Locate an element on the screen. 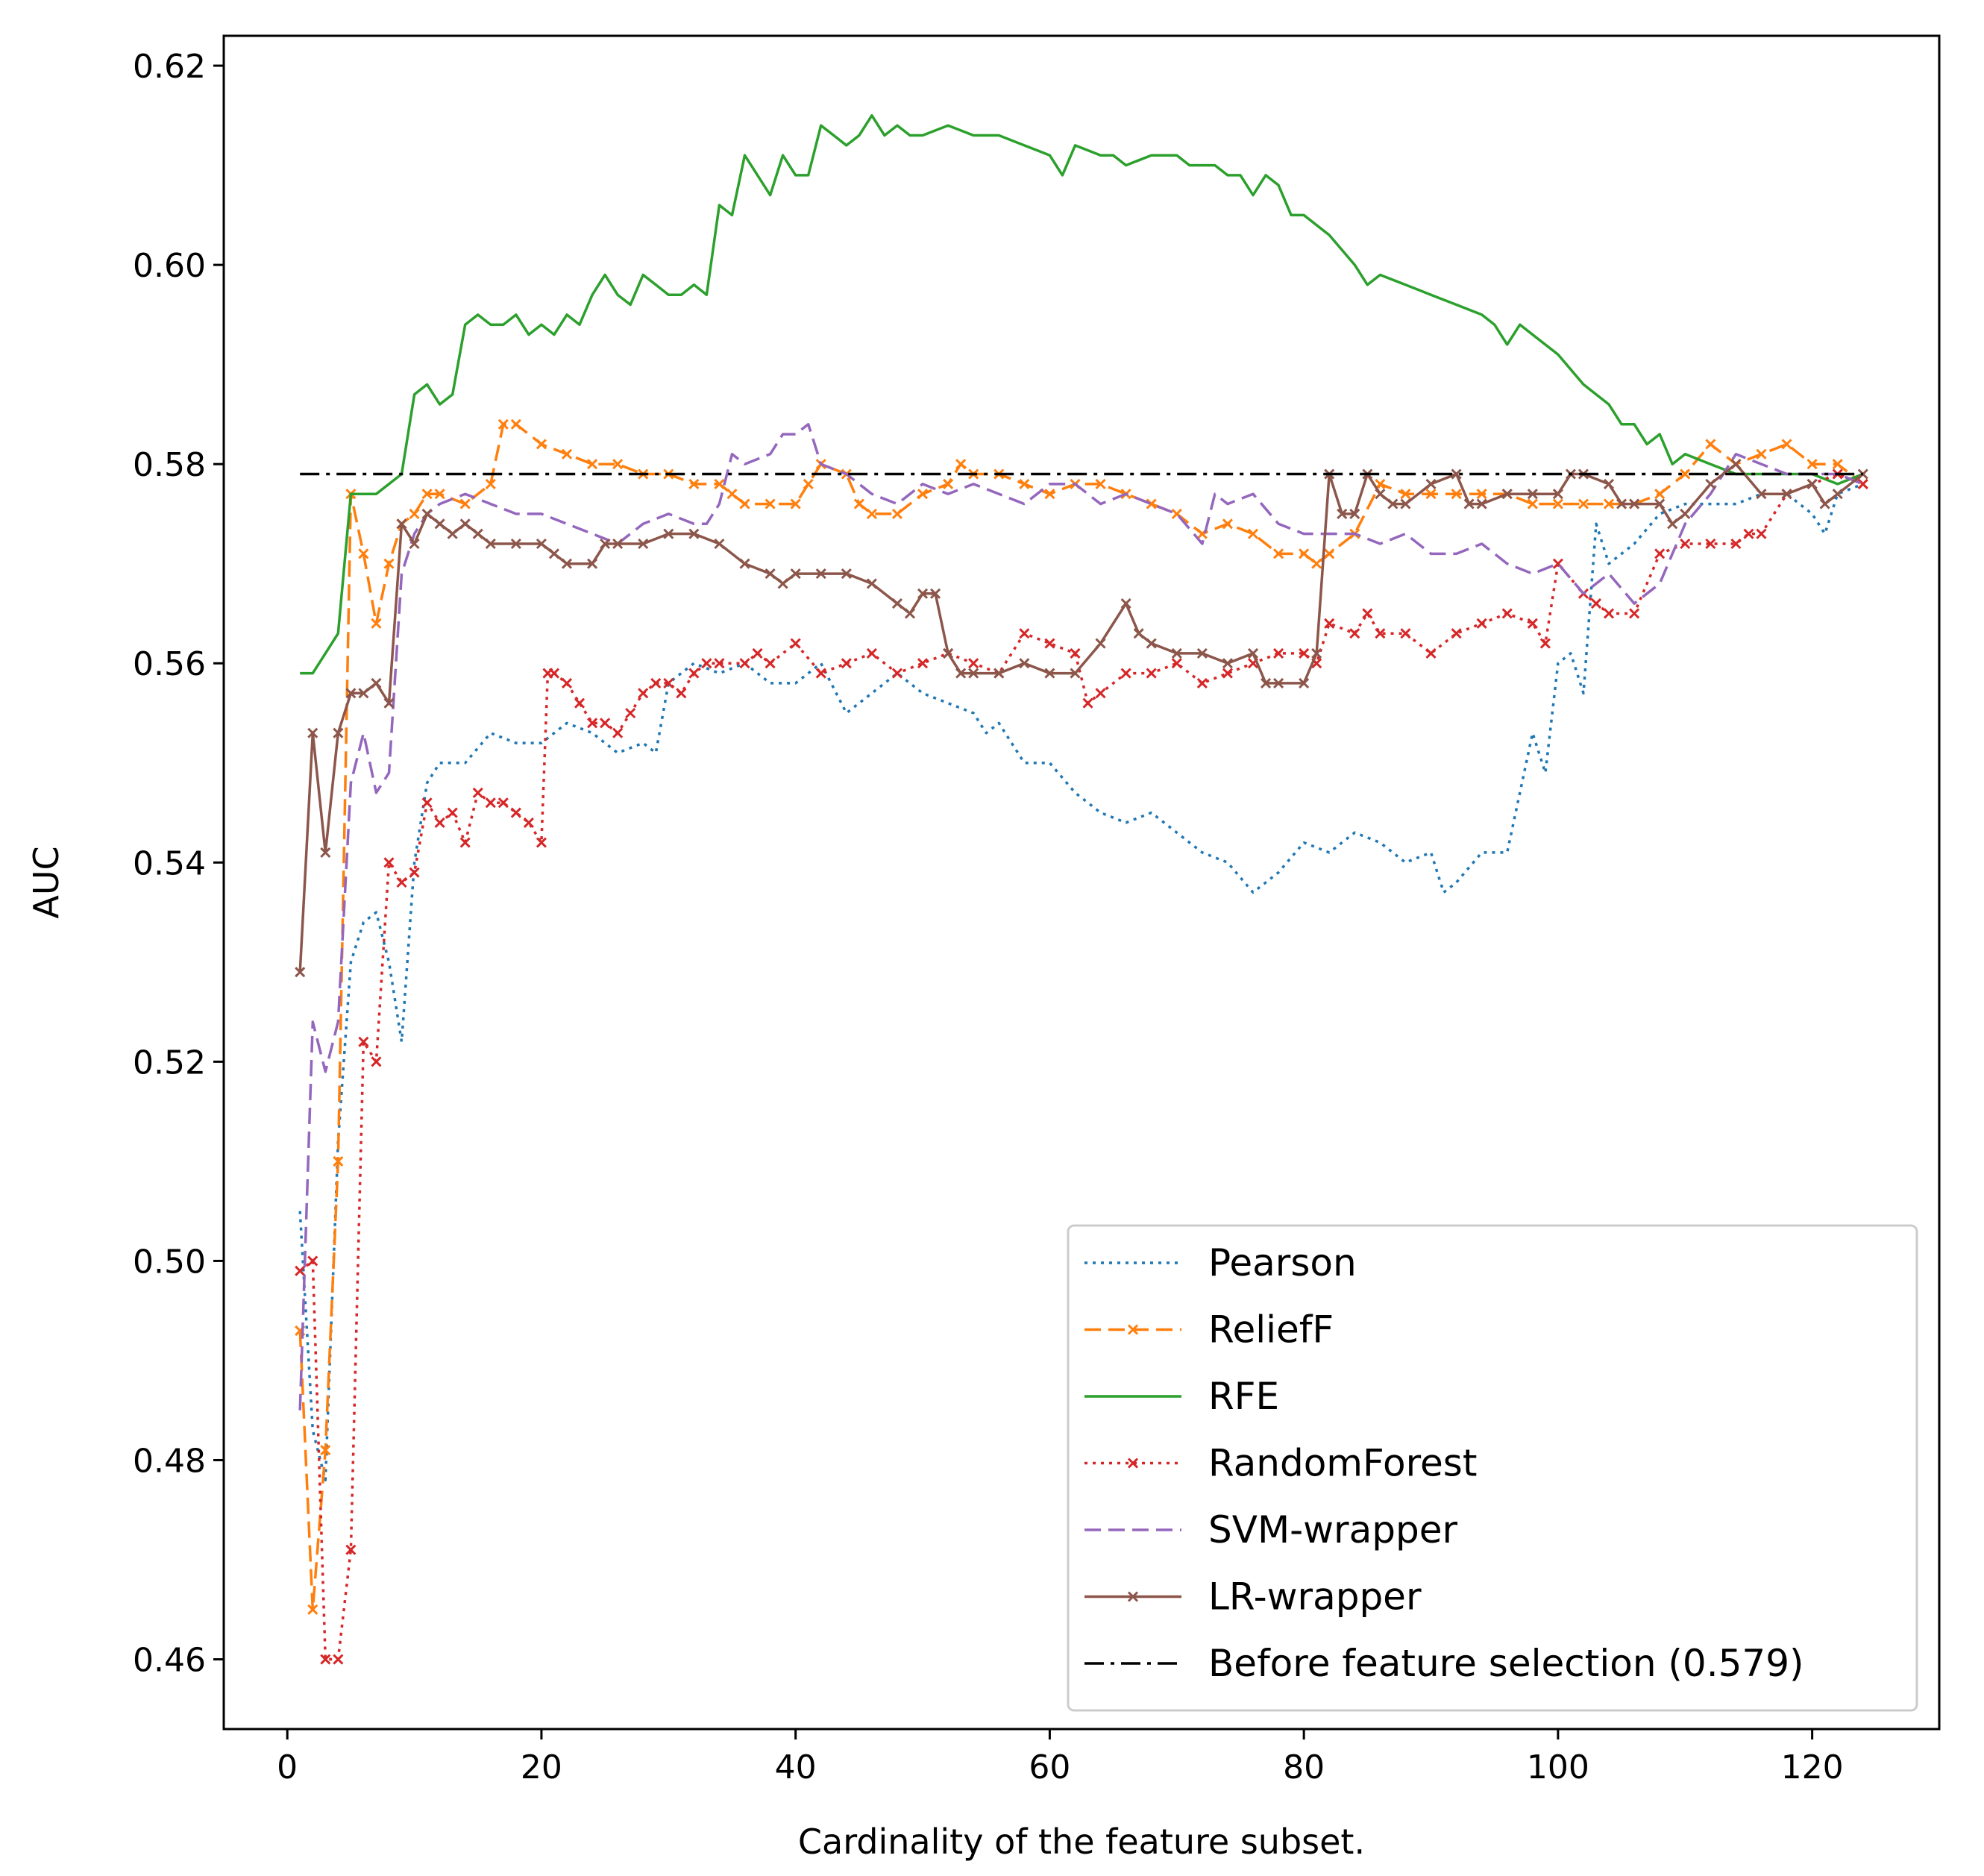  legend-label-svm-wrapper: SVM-wrapper is located at coordinates (1333, 1530).